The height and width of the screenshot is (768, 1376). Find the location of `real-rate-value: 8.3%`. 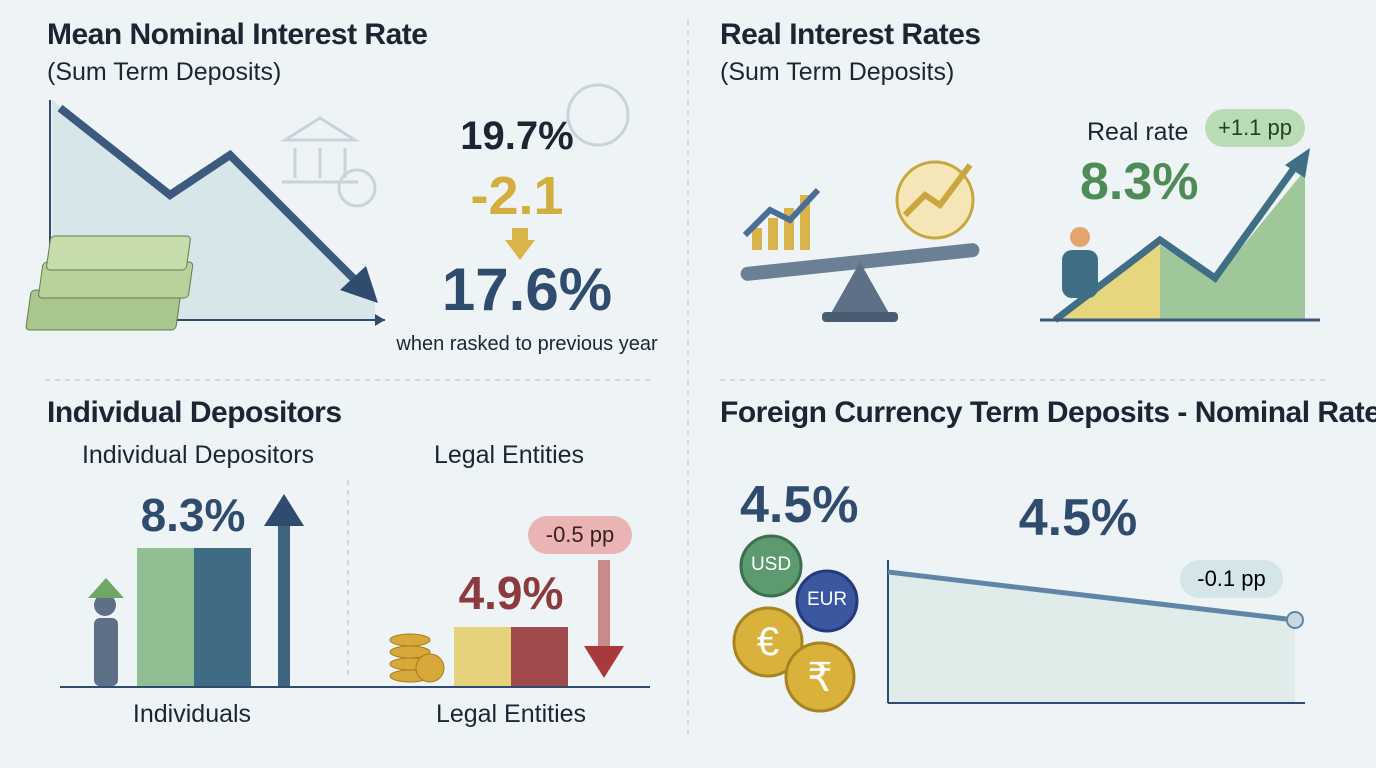

real-rate-value: 8.3% is located at coordinates (1139, 182).